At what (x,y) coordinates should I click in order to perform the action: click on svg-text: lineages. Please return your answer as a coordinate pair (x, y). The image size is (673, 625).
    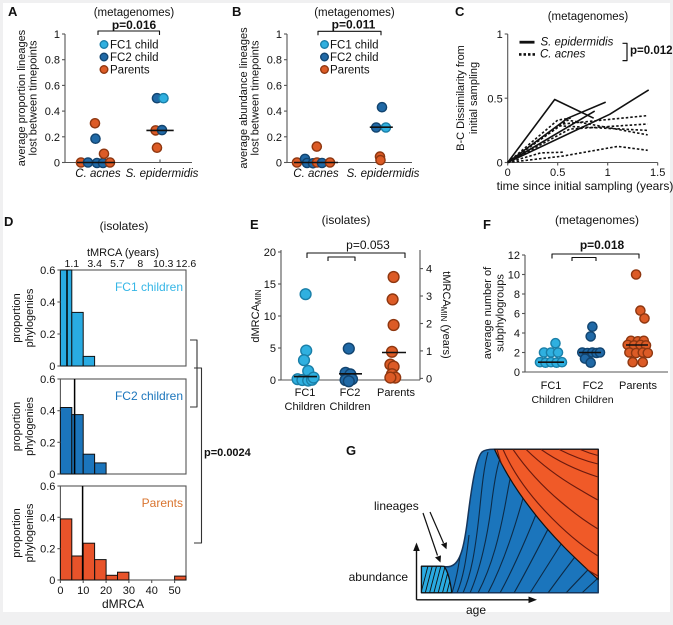
    Looking at the image, I should click on (396, 506).